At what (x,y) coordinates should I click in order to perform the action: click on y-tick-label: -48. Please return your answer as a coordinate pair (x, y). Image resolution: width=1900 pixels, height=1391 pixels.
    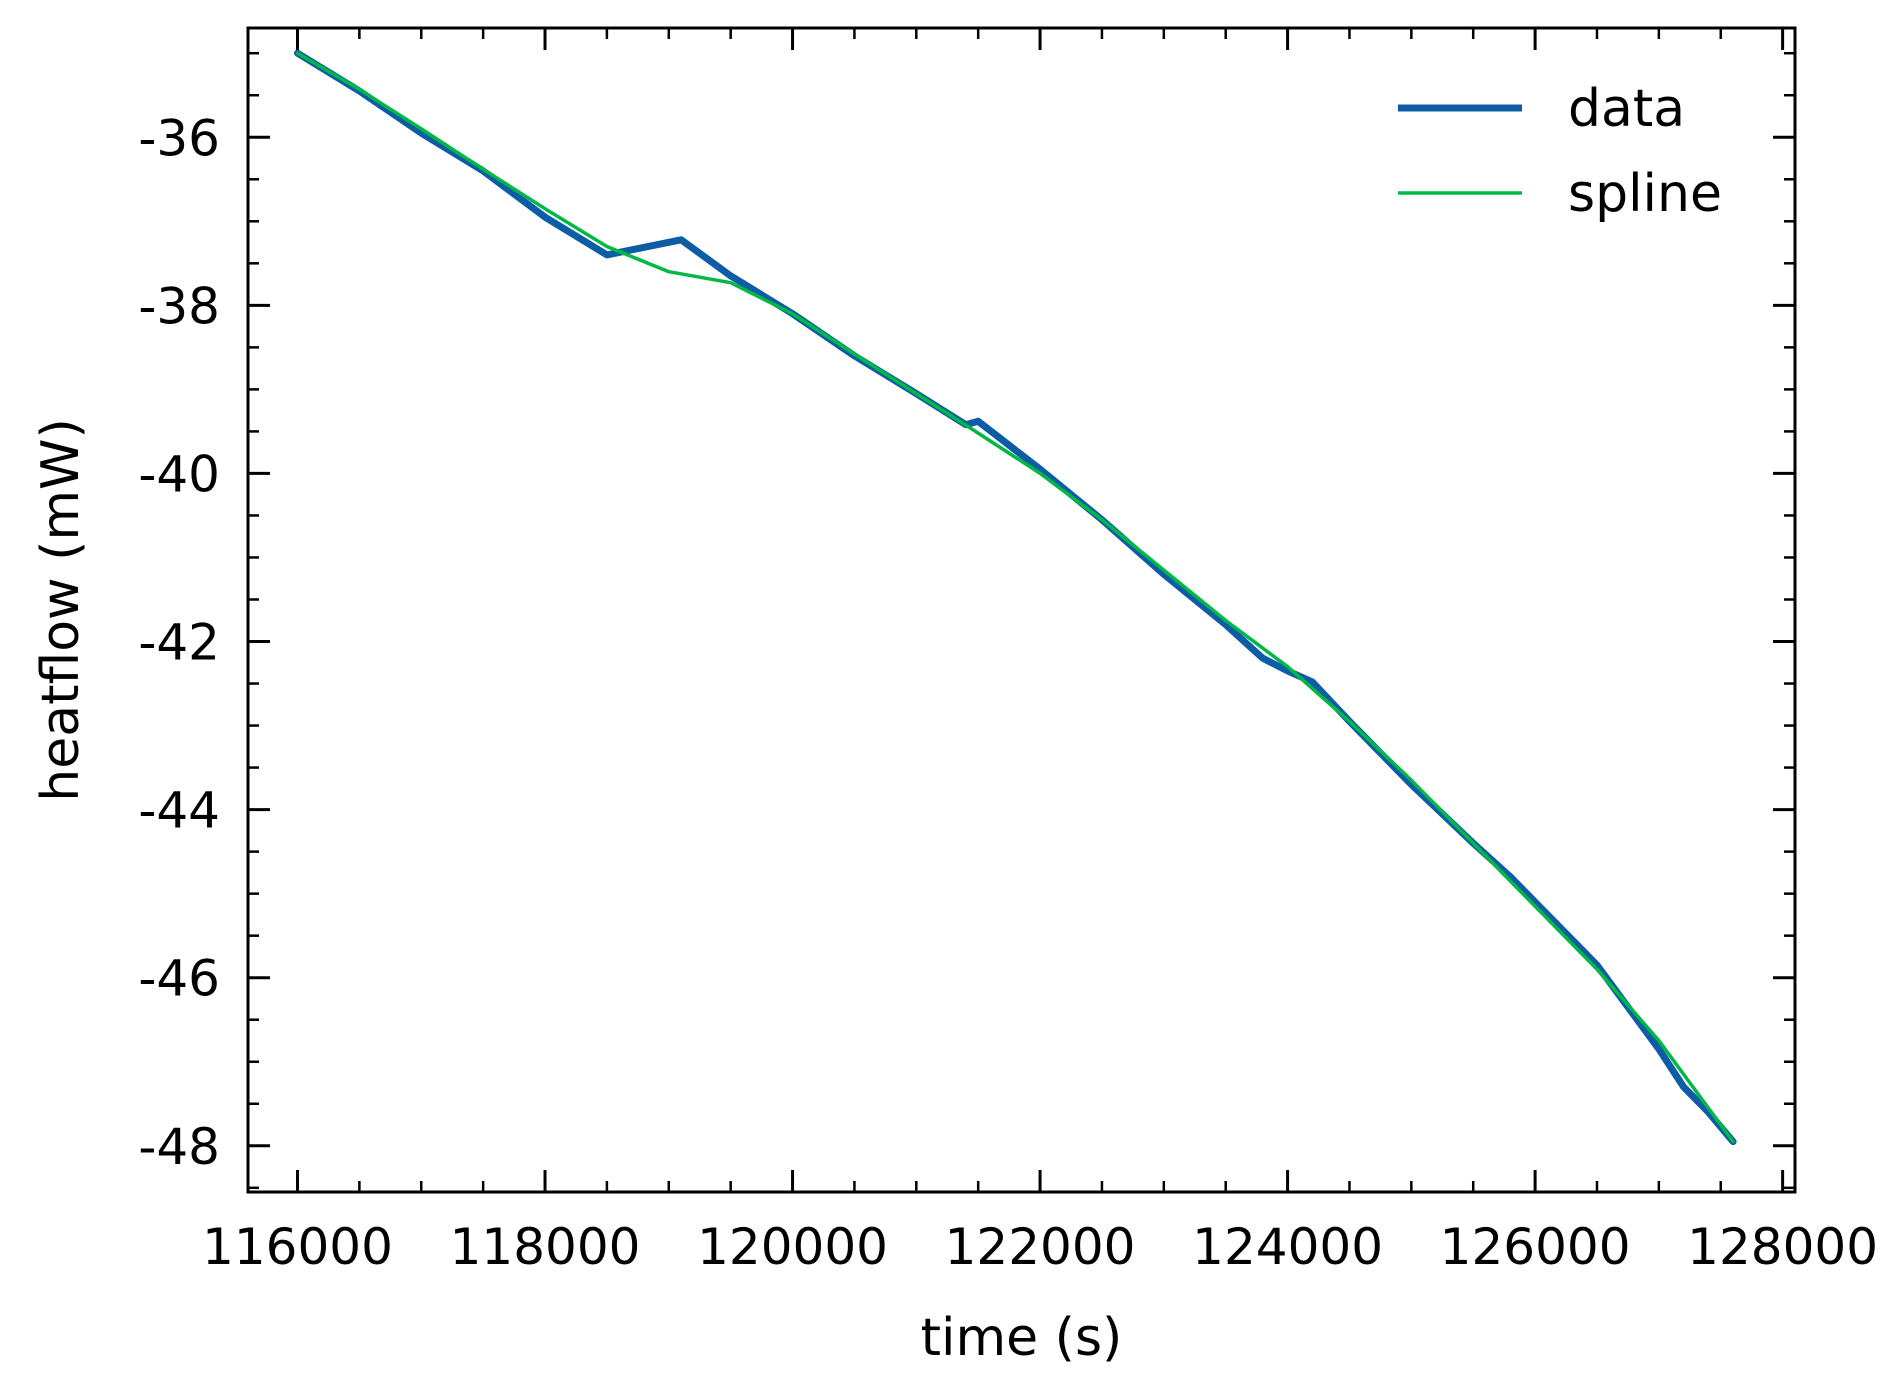
    Looking at the image, I should click on (179, 1147).